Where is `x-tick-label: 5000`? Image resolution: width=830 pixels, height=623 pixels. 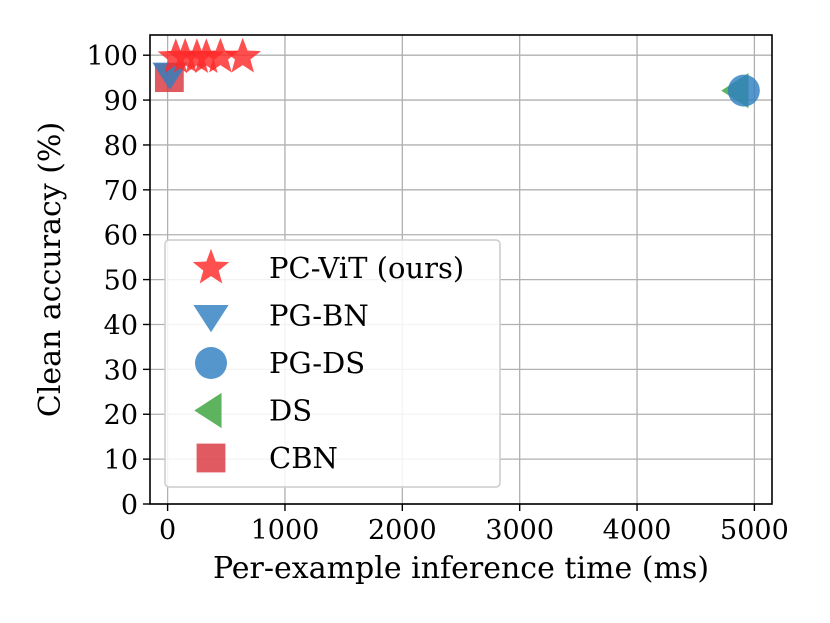 x-tick-label: 5000 is located at coordinates (754, 530).